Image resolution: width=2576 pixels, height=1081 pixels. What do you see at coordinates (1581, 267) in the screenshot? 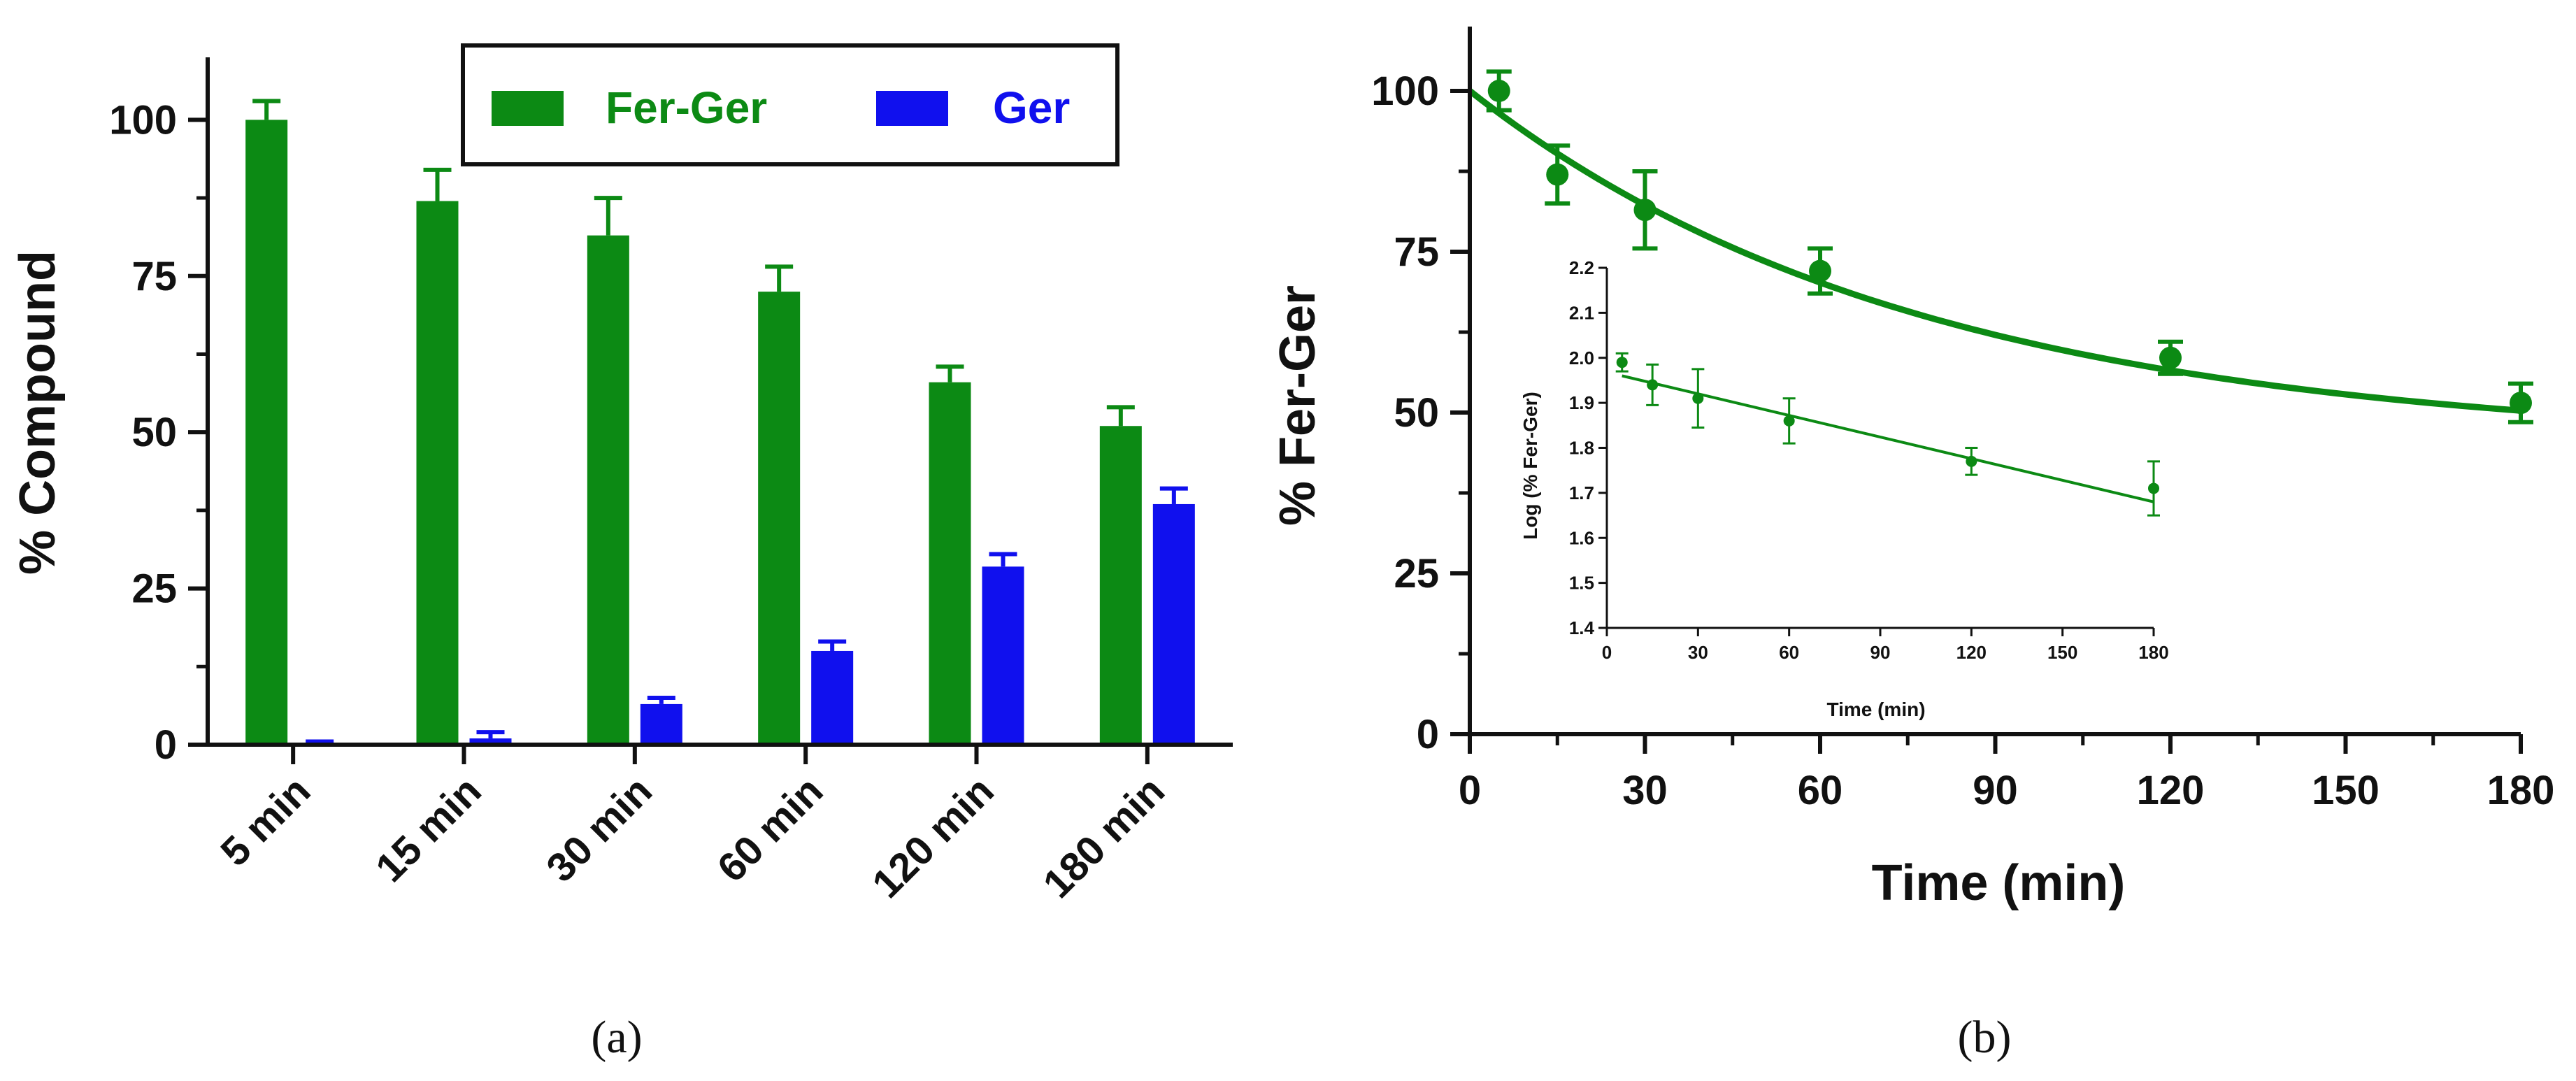
I see `inset-y-tick-label: 2.2` at bounding box center [1581, 267].